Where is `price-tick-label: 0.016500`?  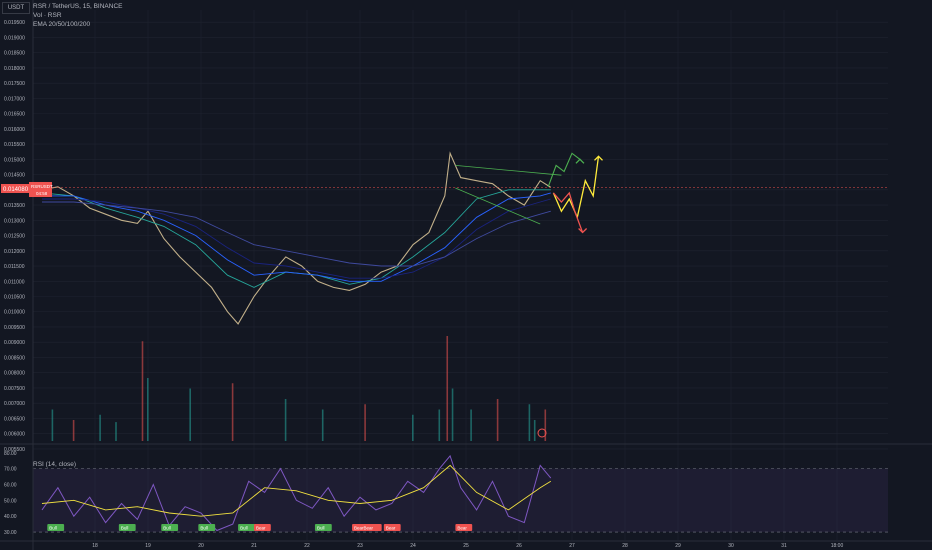 price-tick-label: 0.016500 is located at coordinates (14, 115).